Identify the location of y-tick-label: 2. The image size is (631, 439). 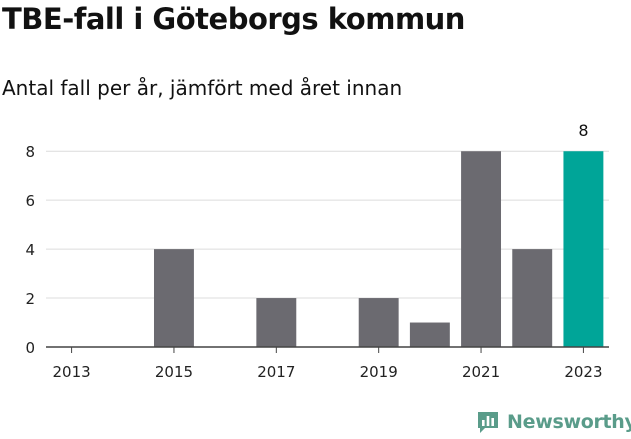
(30, 299).